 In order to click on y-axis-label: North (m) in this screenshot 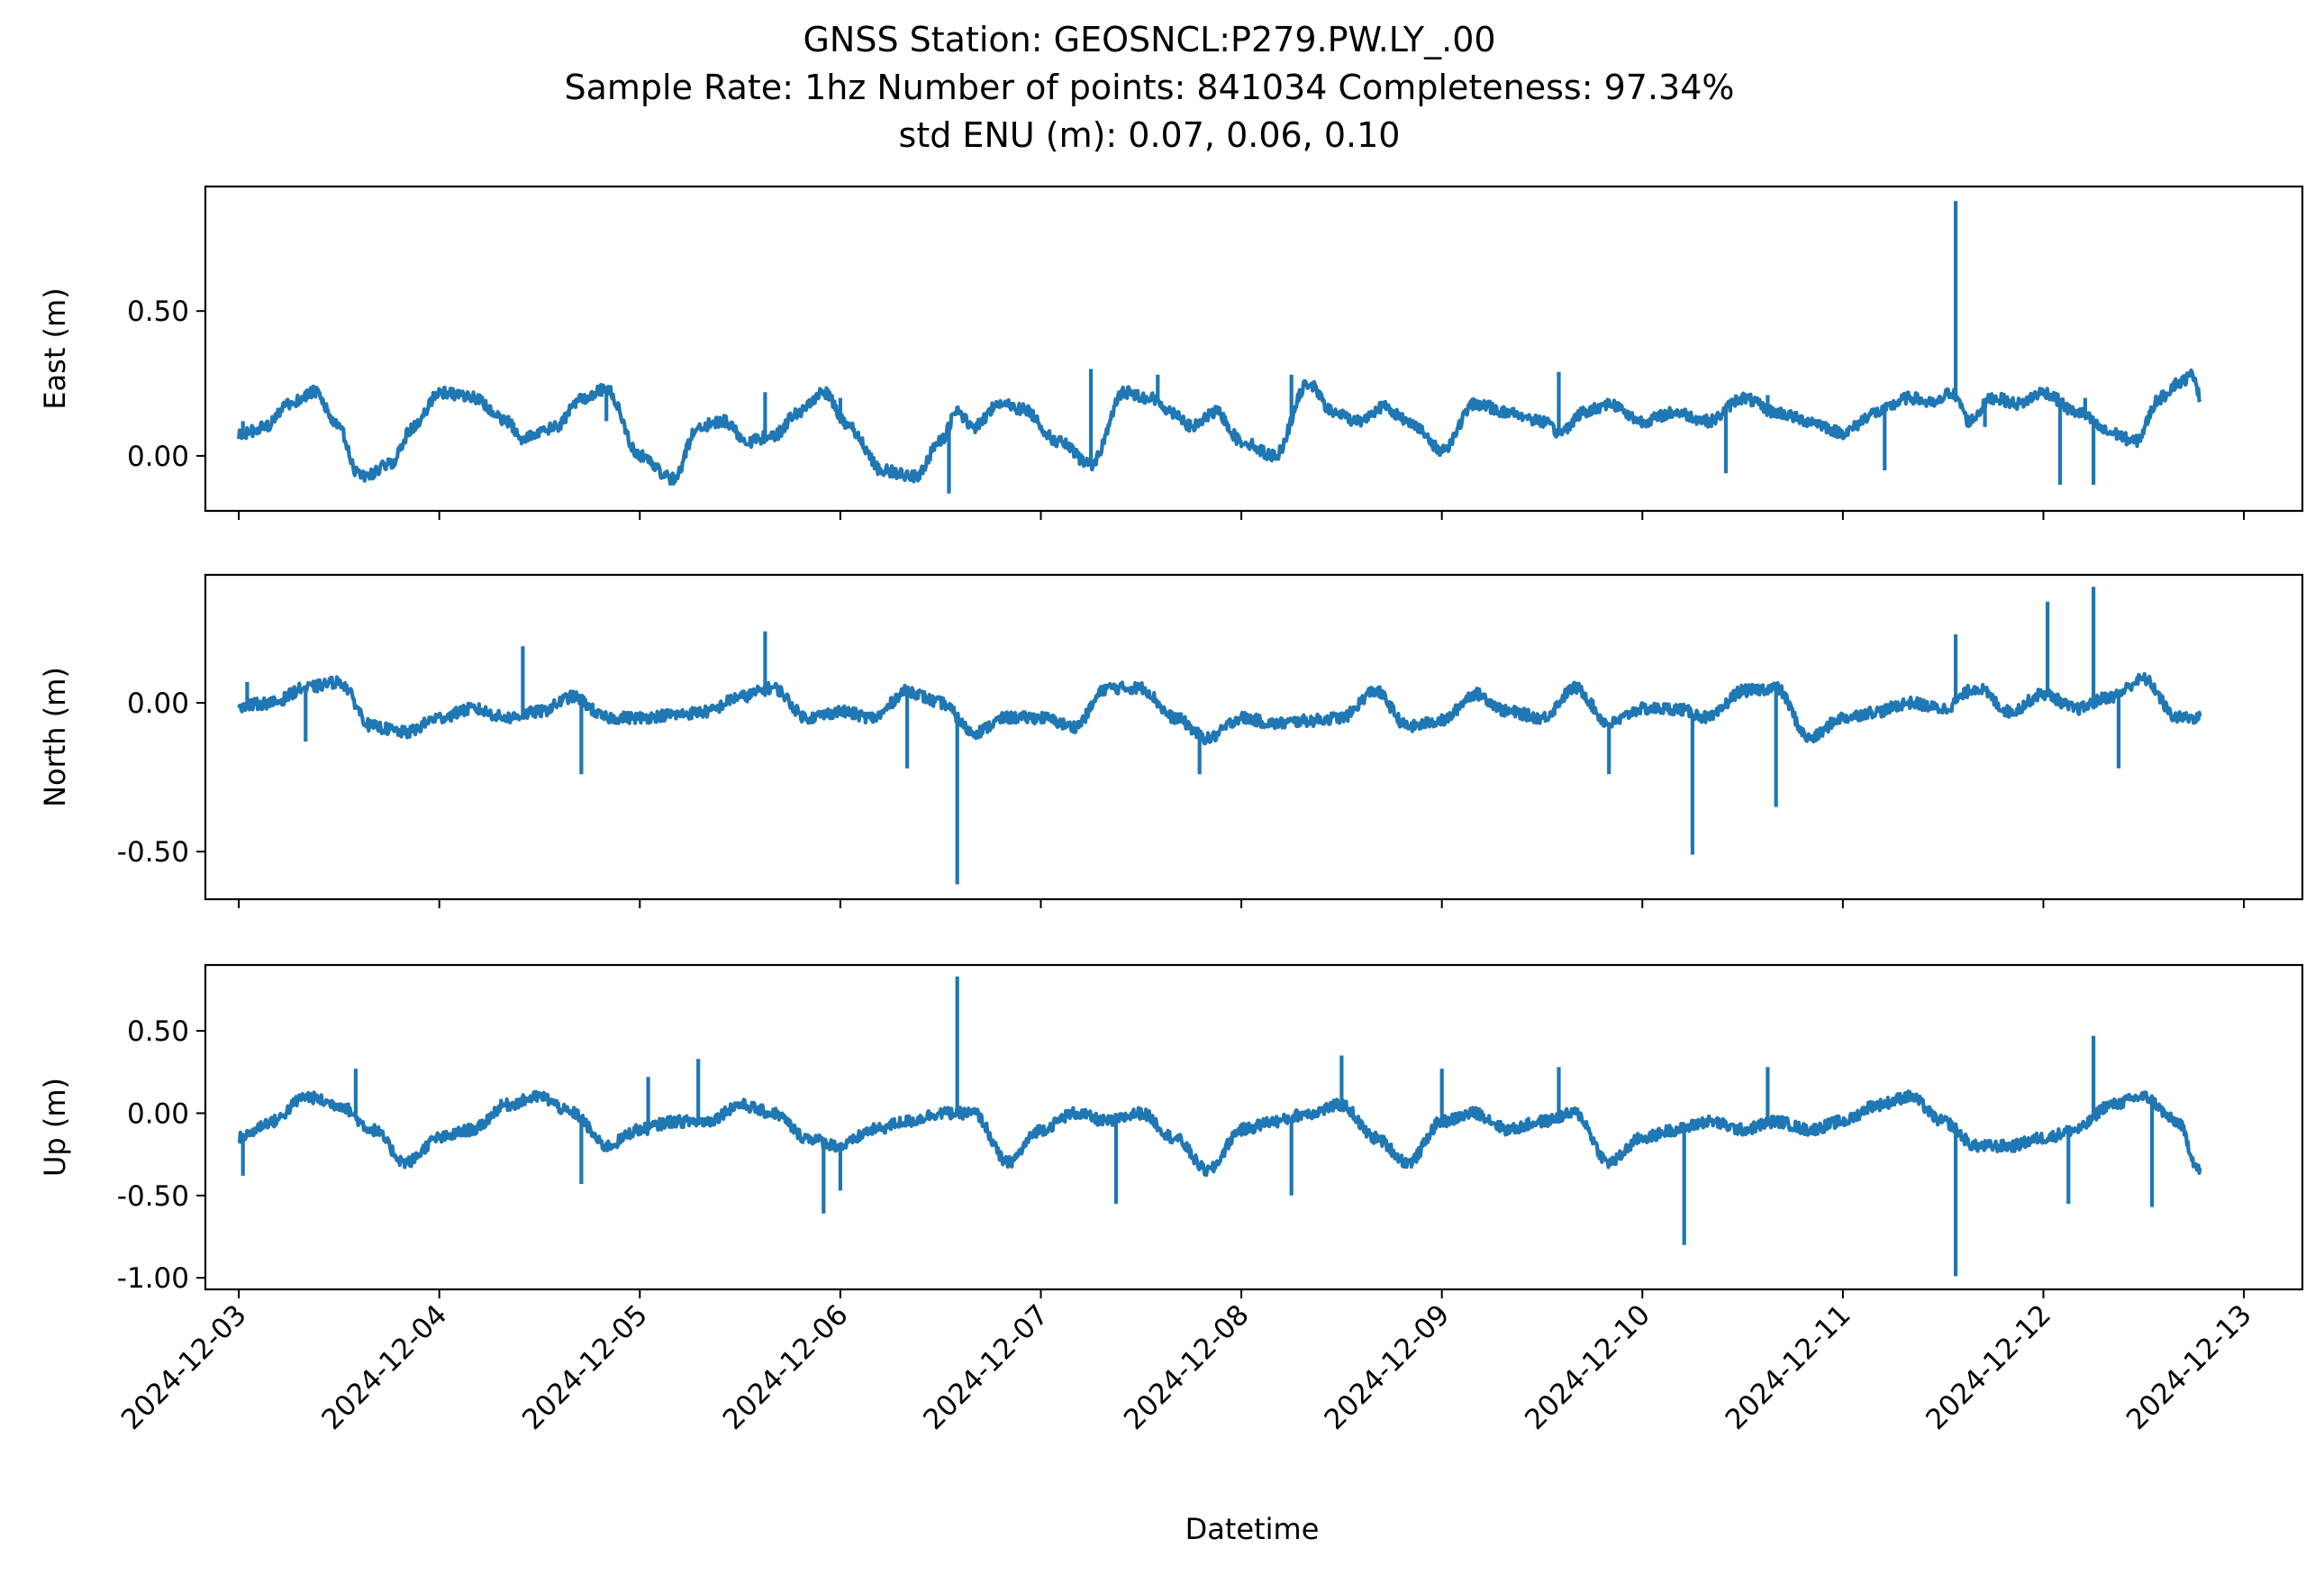, I will do `click(55, 737)`.